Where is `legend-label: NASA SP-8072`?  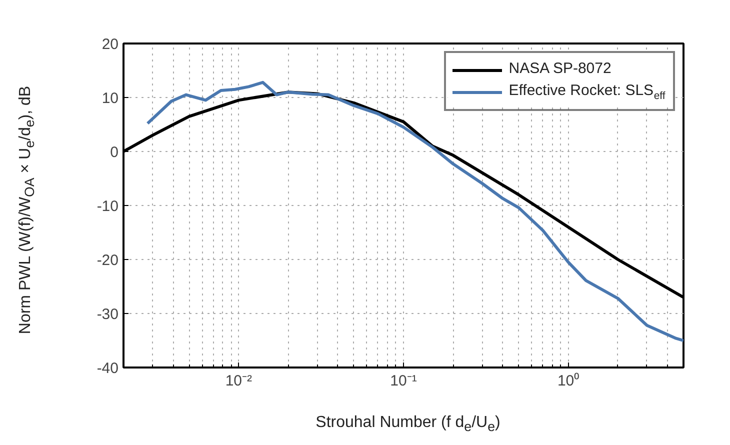
legend-label: NASA SP-8072 is located at coordinates (560, 68).